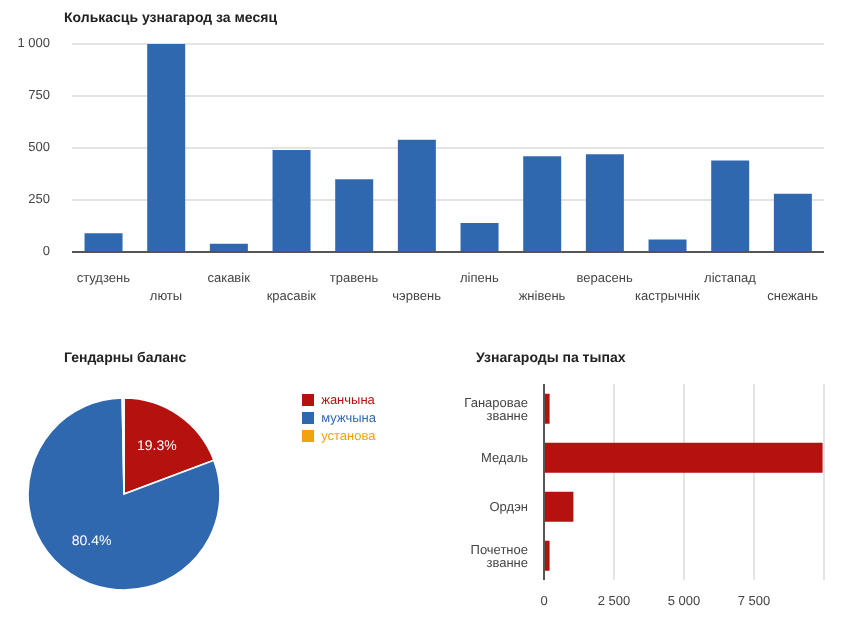 The height and width of the screenshot is (632, 848). What do you see at coordinates (124, 494) in the screenshot?
I see `pie-slice` at bounding box center [124, 494].